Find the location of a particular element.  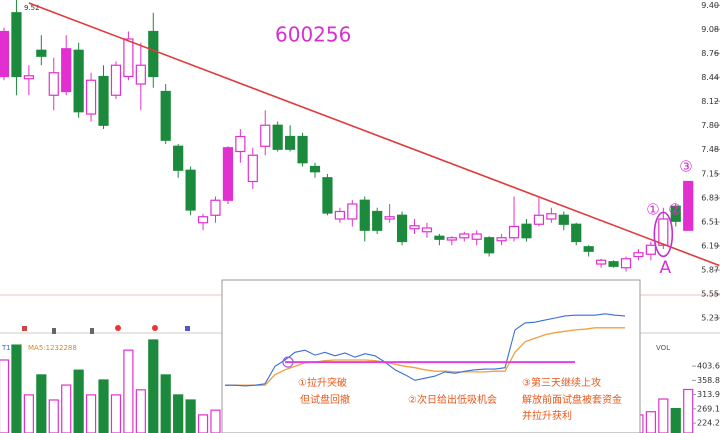

y-tick-label: 6.51 is located at coordinates (710, 222).